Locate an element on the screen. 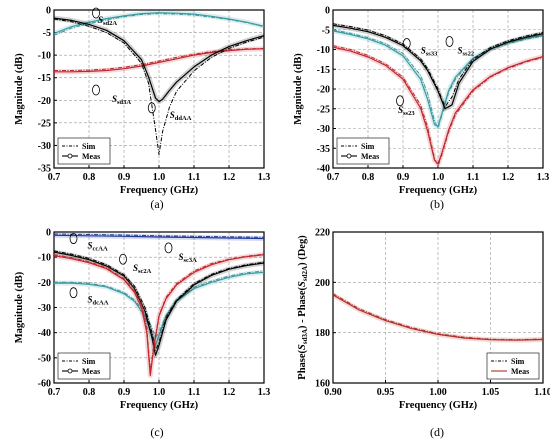  x-tick-label: 1.10 is located at coordinates (542, 392).